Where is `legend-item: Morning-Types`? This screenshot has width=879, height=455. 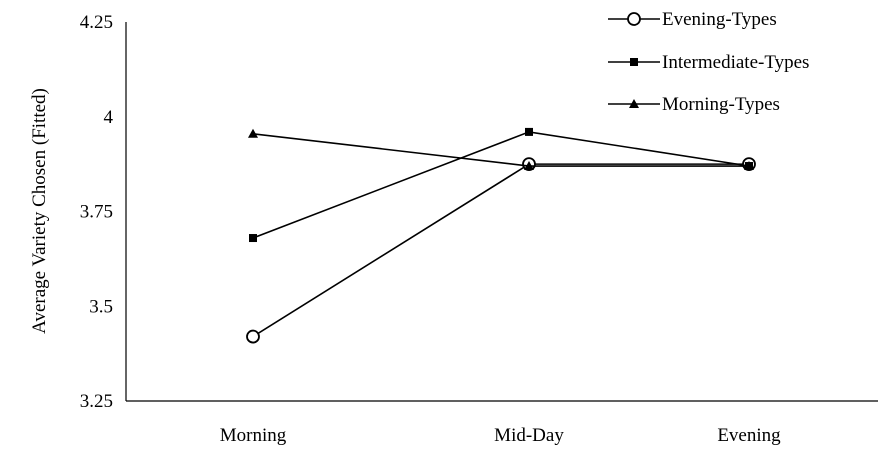 legend-item: Morning-Types is located at coordinates (694, 104).